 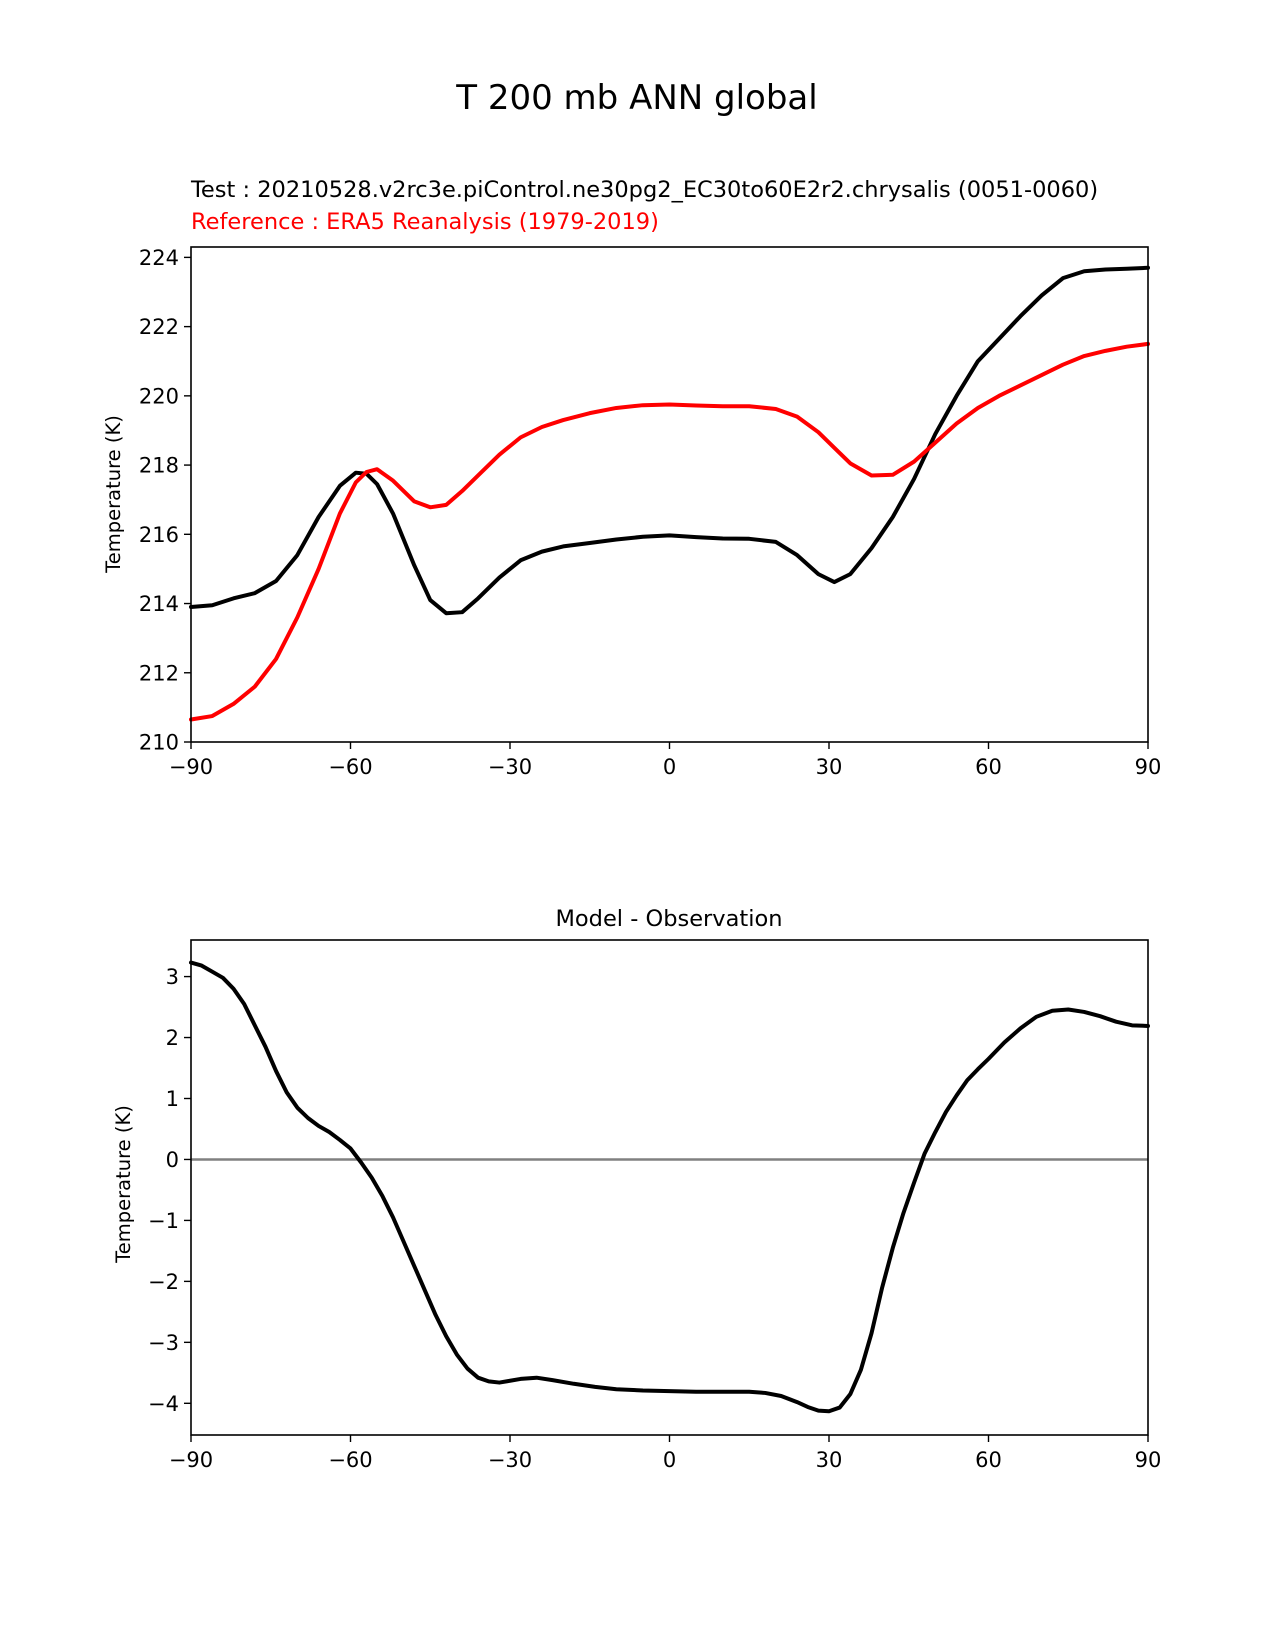 I want to click on bottom-y-axis-label: Temperature (K), so click(x=123, y=1184).